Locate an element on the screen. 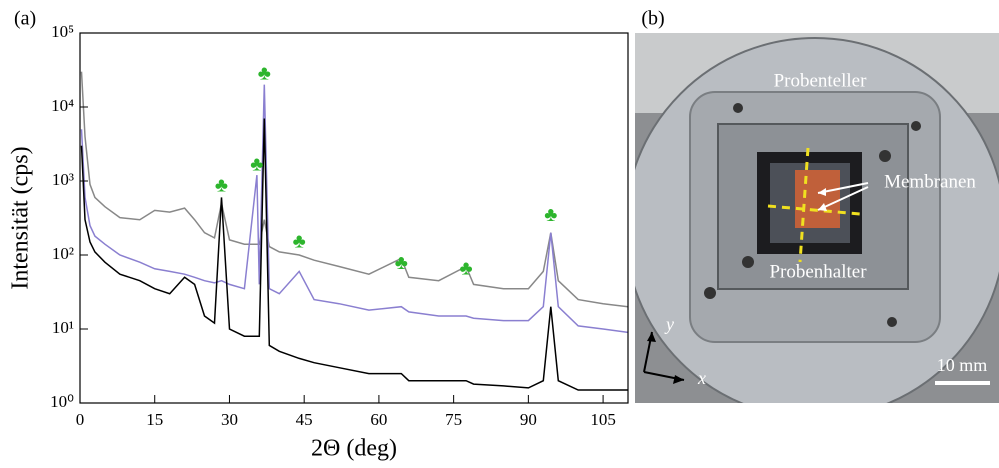 The height and width of the screenshot is (468, 999). x-tick-label: 75 is located at coordinates (453, 419).